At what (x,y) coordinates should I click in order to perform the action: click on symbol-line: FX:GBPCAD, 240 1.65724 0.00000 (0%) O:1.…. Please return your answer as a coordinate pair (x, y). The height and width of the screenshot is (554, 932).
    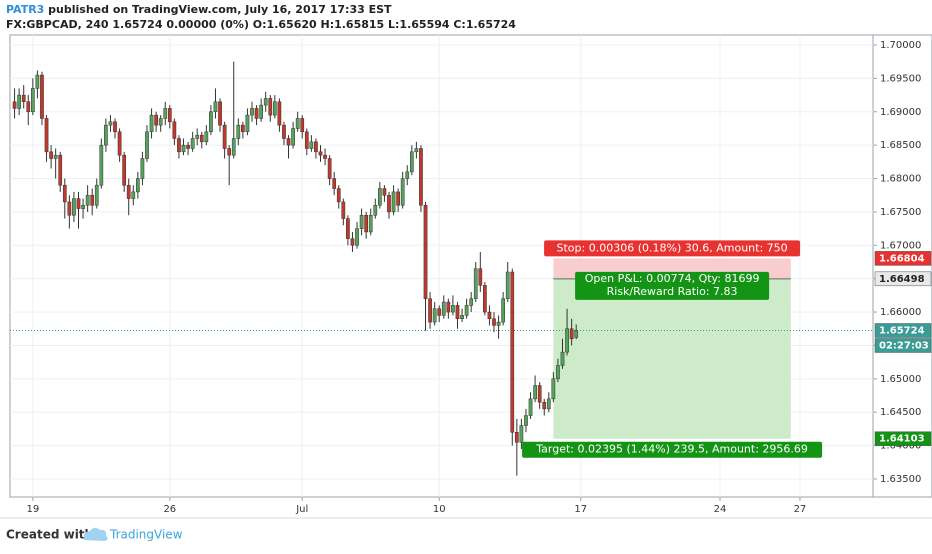
    Looking at the image, I should click on (261, 24).